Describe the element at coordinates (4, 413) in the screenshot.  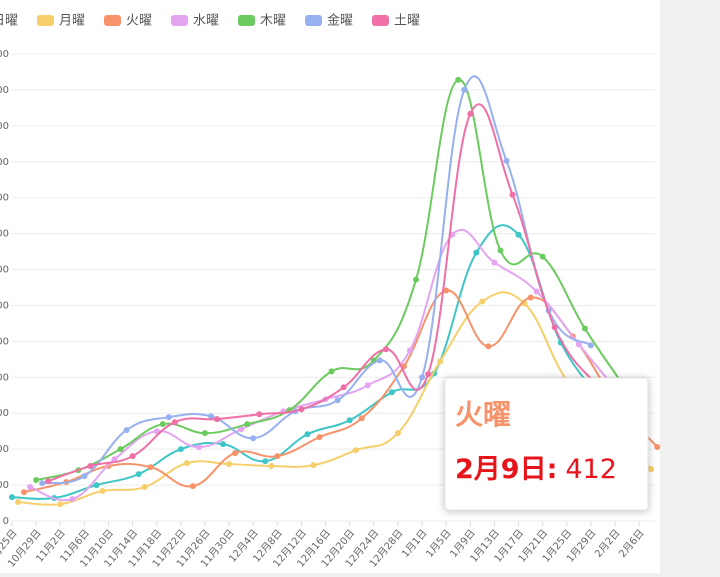
I see `y-tick-label: 600` at that location.